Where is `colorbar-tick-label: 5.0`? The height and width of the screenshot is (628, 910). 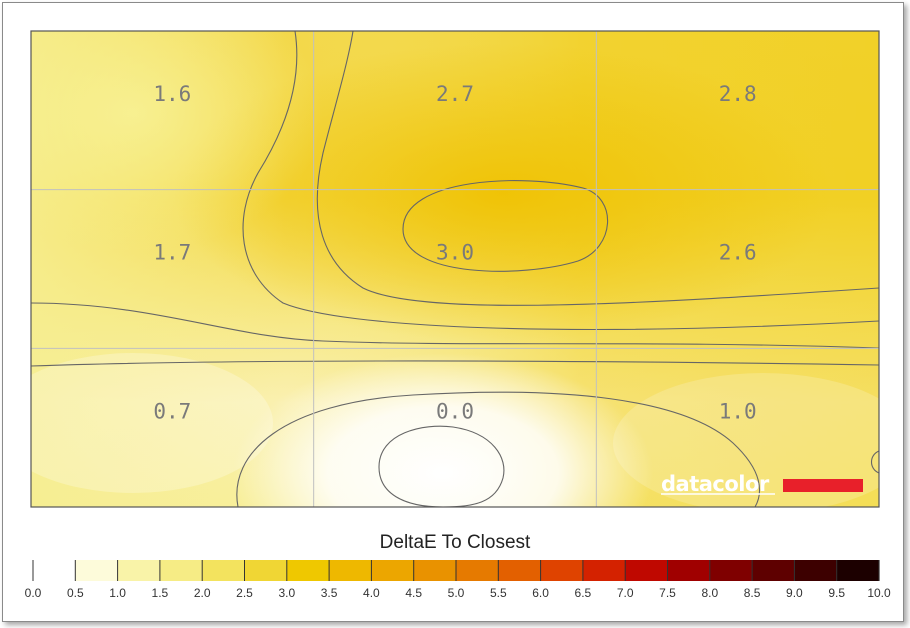 colorbar-tick-label: 5.0 is located at coordinates (456, 593).